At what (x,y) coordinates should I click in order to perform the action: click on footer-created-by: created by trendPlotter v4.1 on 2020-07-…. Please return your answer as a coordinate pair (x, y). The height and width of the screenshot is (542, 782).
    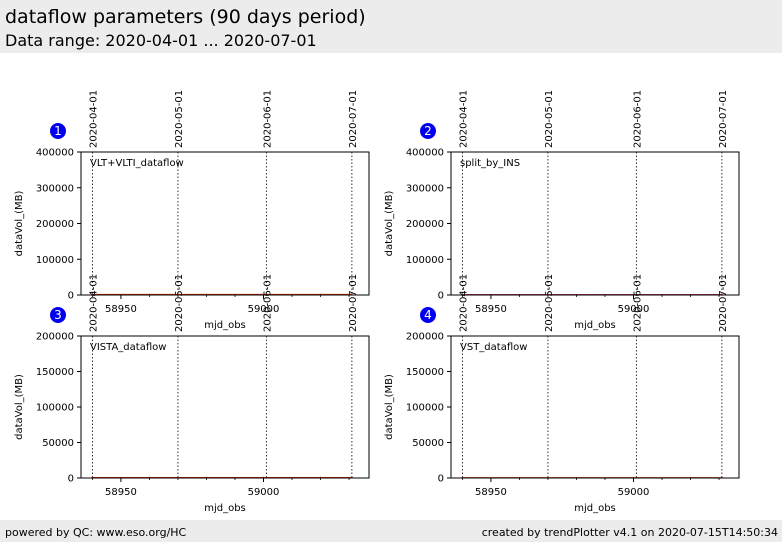
    Looking at the image, I should click on (629, 532).